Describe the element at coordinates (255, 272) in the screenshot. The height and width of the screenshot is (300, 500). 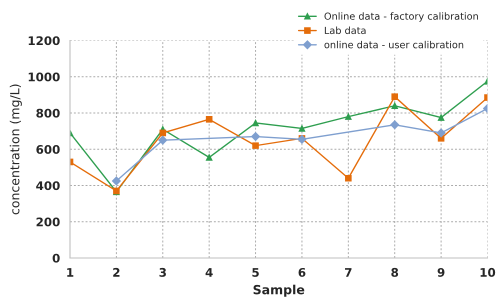
I see `x-tick-label: 5` at that location.